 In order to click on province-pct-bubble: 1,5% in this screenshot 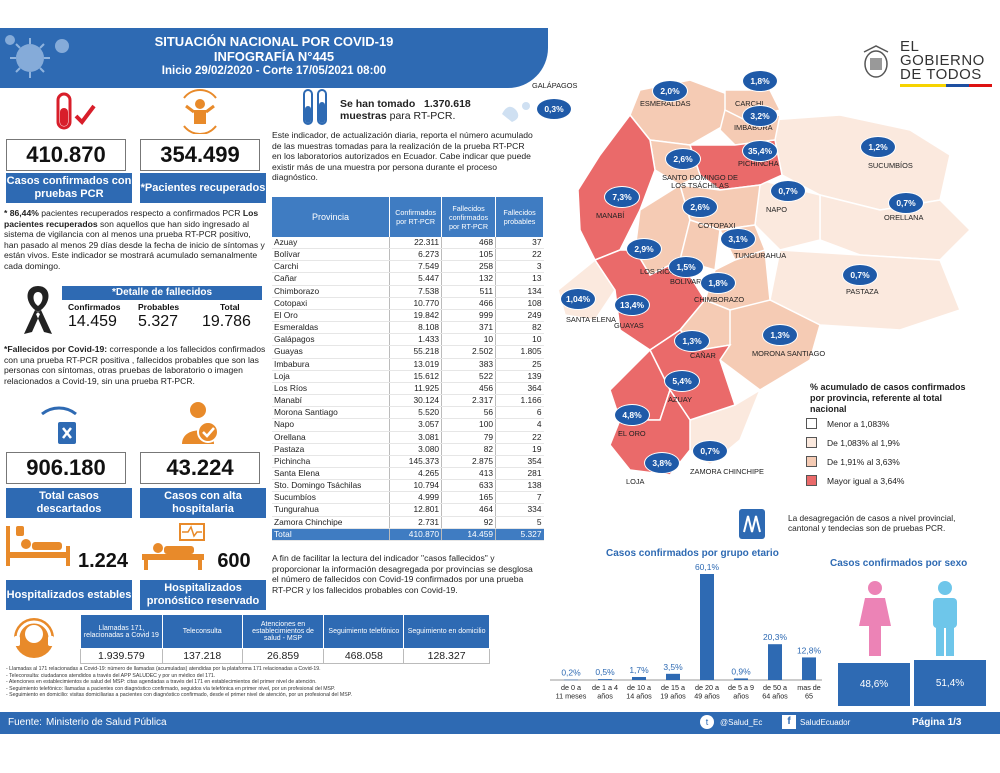, I will do `click(686, 267)`.